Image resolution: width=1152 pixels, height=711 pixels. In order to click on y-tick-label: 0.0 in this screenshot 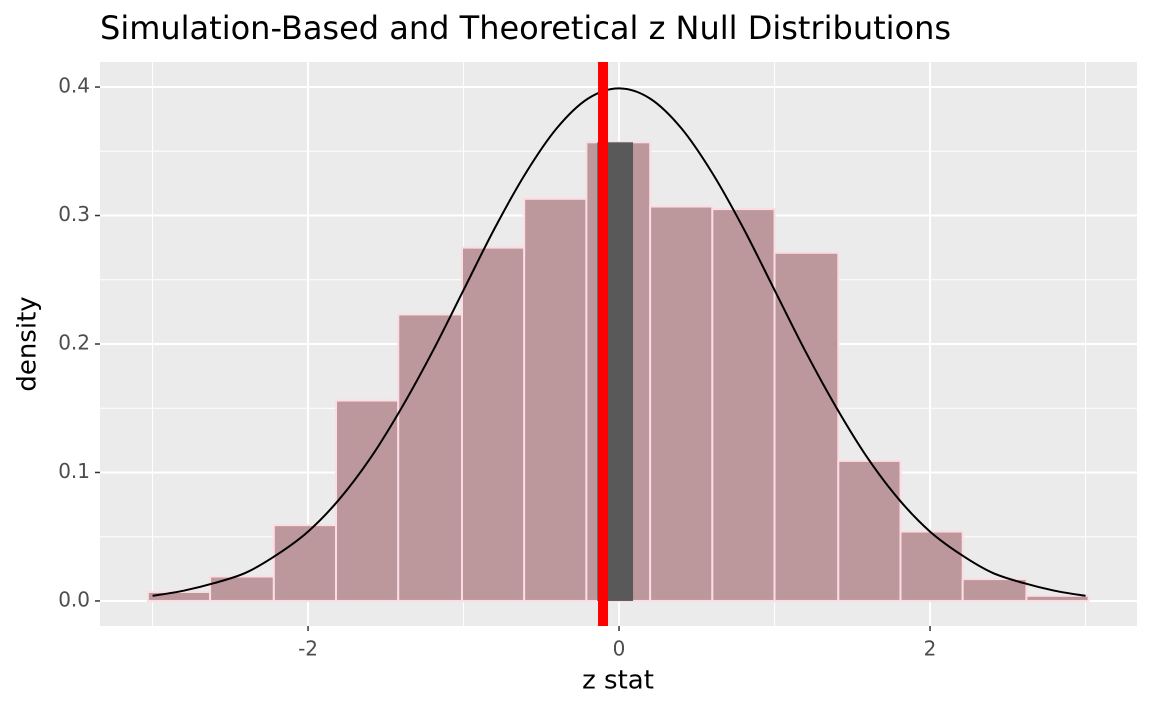, I will do `click(74, 599)`.